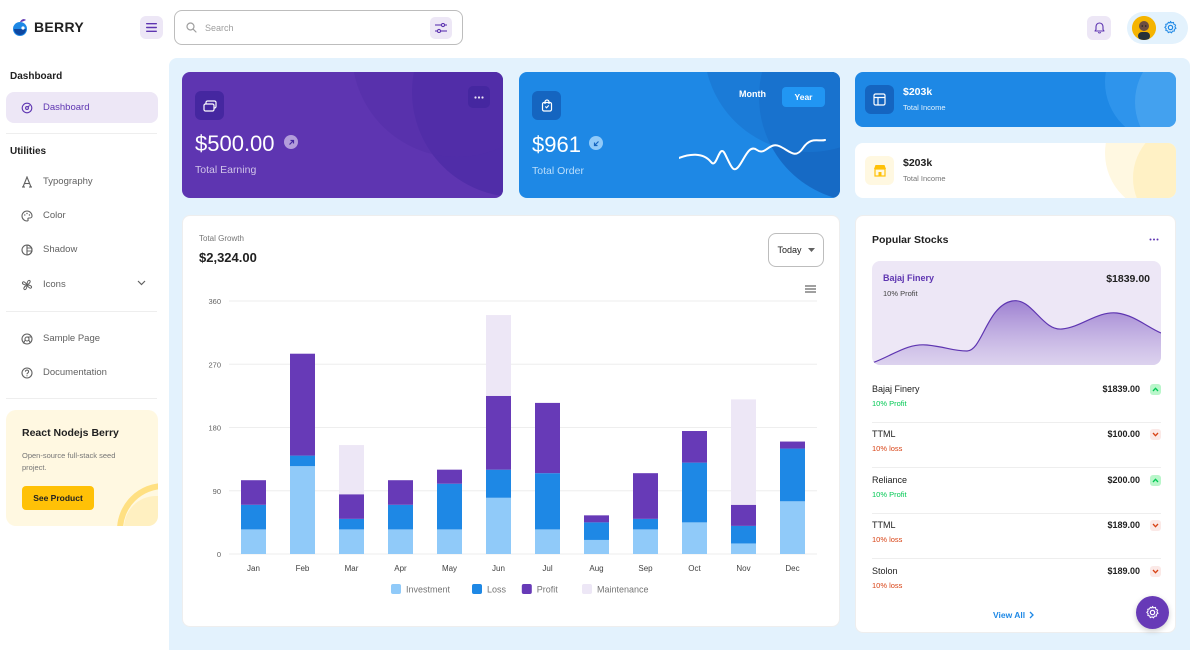  I want to click on period-select: Today, so click(796, 250).